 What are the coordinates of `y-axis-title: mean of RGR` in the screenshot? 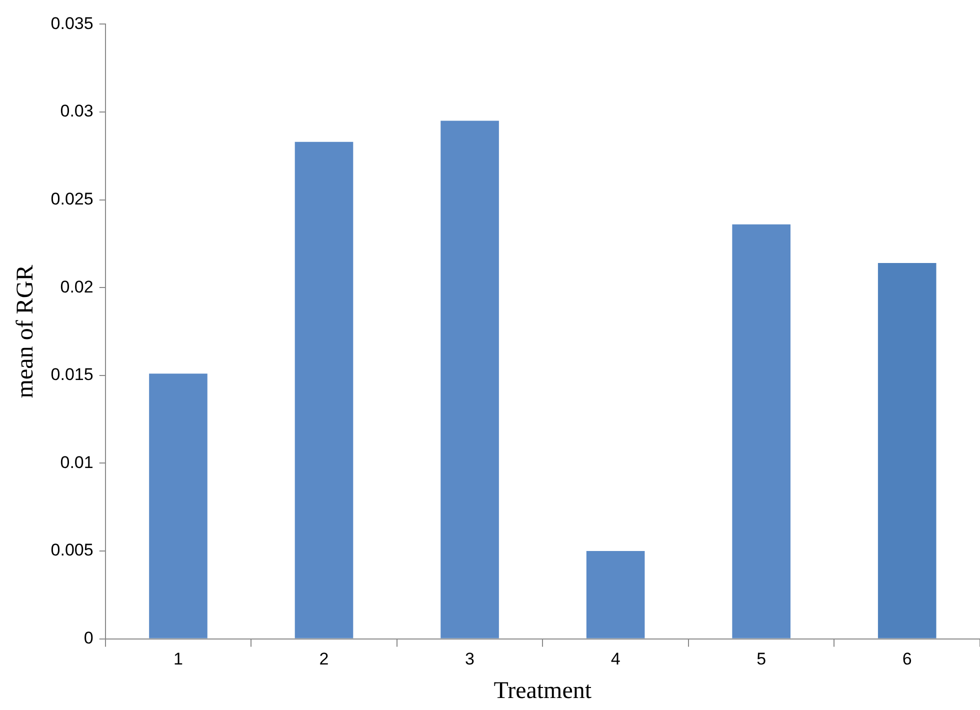 It's located at (25, 331).